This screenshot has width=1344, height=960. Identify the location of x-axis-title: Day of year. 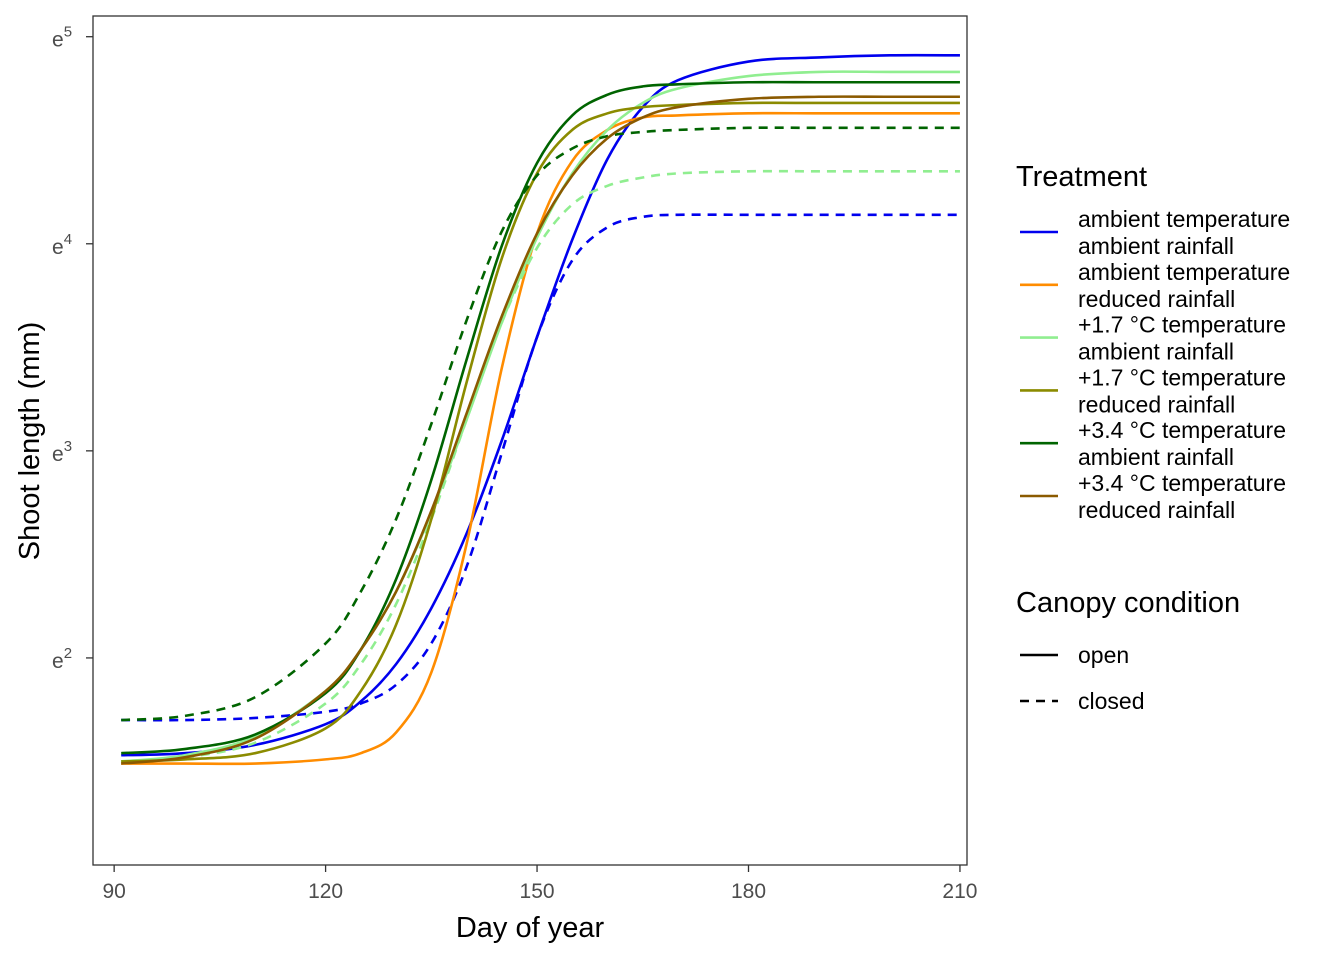
(530, 928).